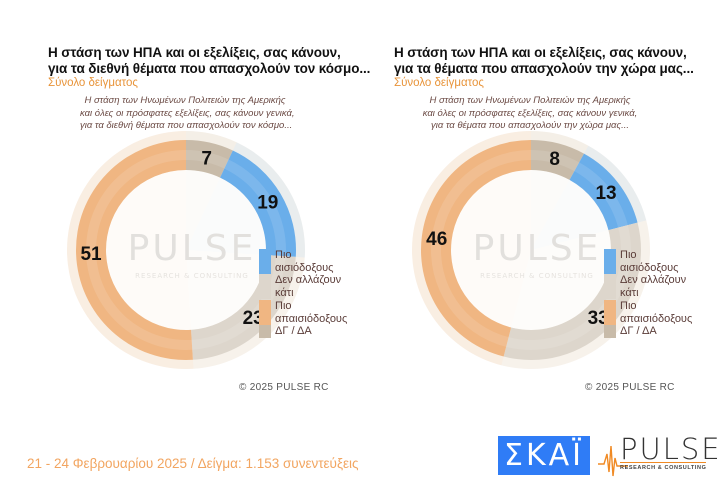  What do you see at coordinates (663, 462) in the screenshot?
I see `pulse-logo-line` at bounding box center [663, 462].